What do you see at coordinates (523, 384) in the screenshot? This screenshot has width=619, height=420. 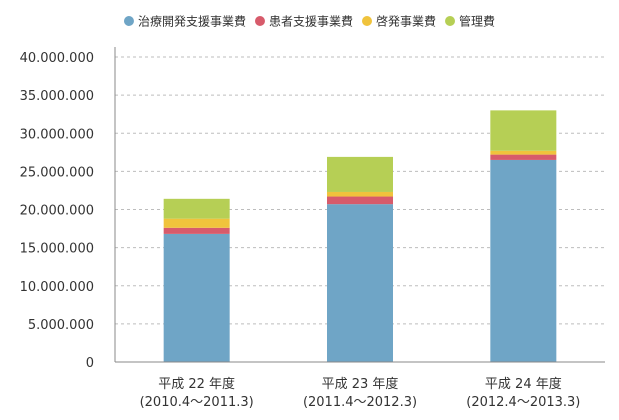 I see `x-category-label: 平成 24 年度` at bounding box center [523, 384].